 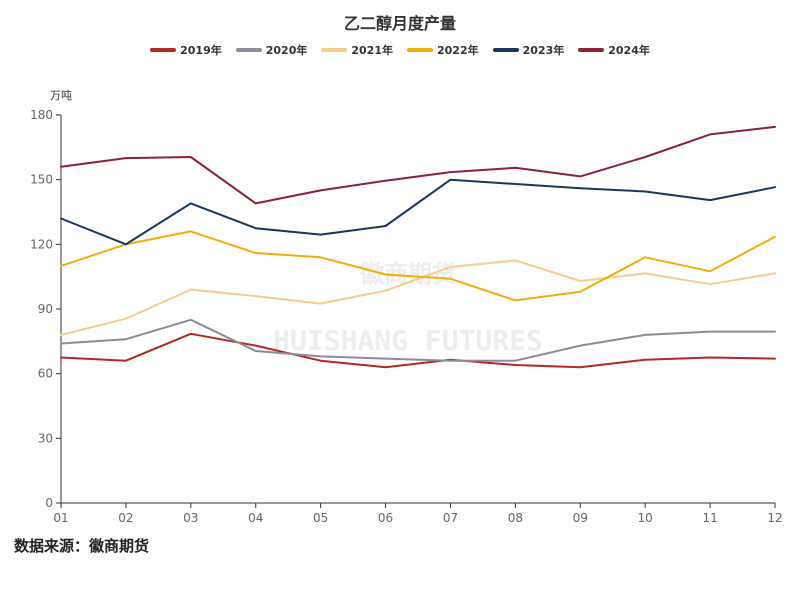 What do you see at coordinates (201, 50) in the screenshot?
I see `legend-label: 2019年` at bounding box center [201, 50].